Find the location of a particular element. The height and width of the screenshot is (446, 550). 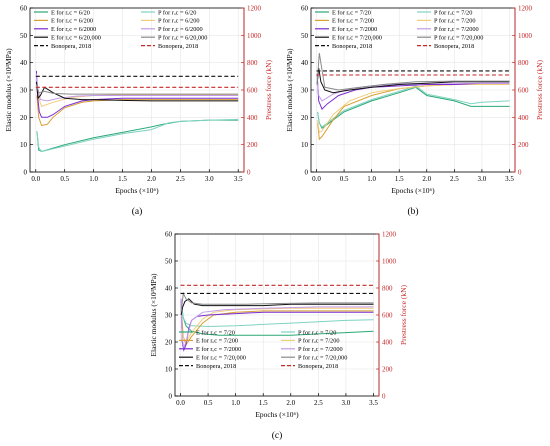

legend-label: P for rₒc = 7/20,000 is located at coordinates (322, 358).